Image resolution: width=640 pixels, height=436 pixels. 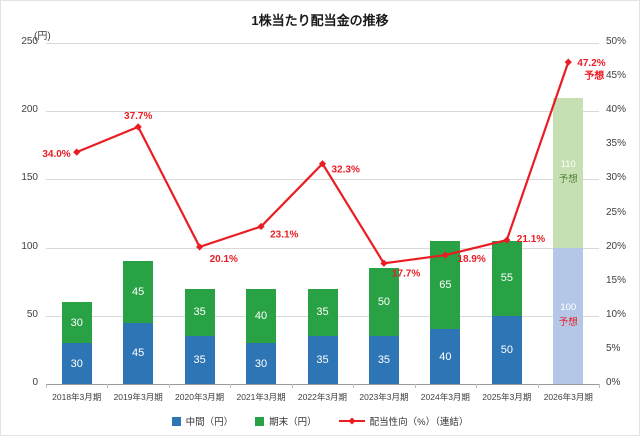 What do you see at coordinates (293, 422) in the screenshot?
I see `legend-label: 期末（円）` at bounding box center [293, 422].